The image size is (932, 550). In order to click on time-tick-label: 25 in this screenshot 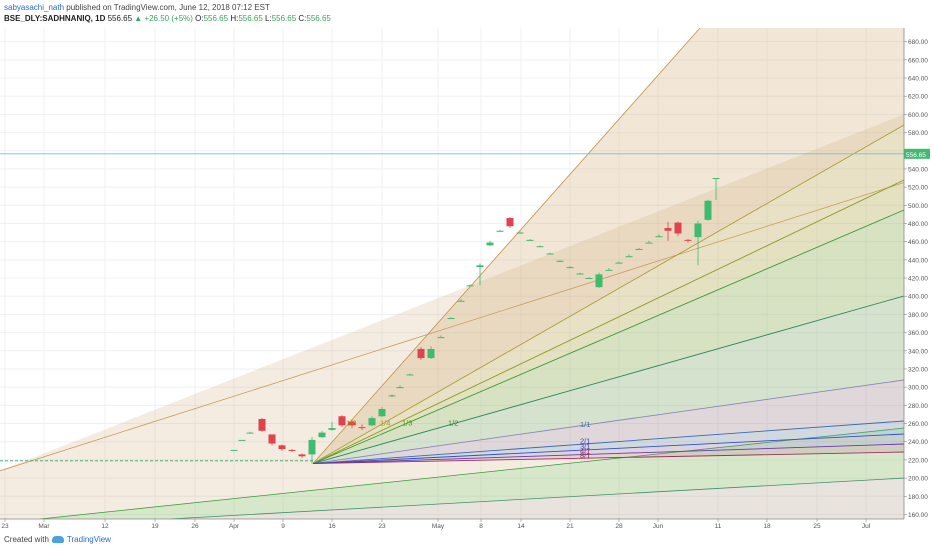, I will do `click(817, 526)`.